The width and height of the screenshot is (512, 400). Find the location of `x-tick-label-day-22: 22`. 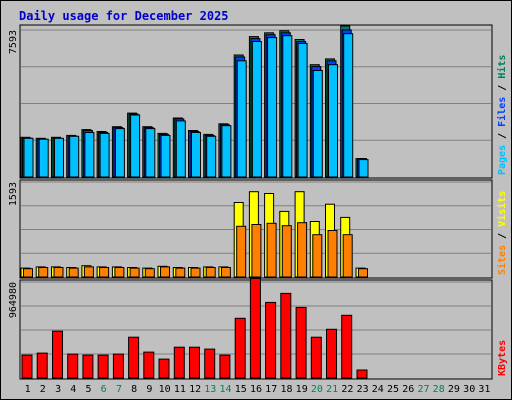

x-tick-label-day-22: 22 is located at coordinates (347, 389).